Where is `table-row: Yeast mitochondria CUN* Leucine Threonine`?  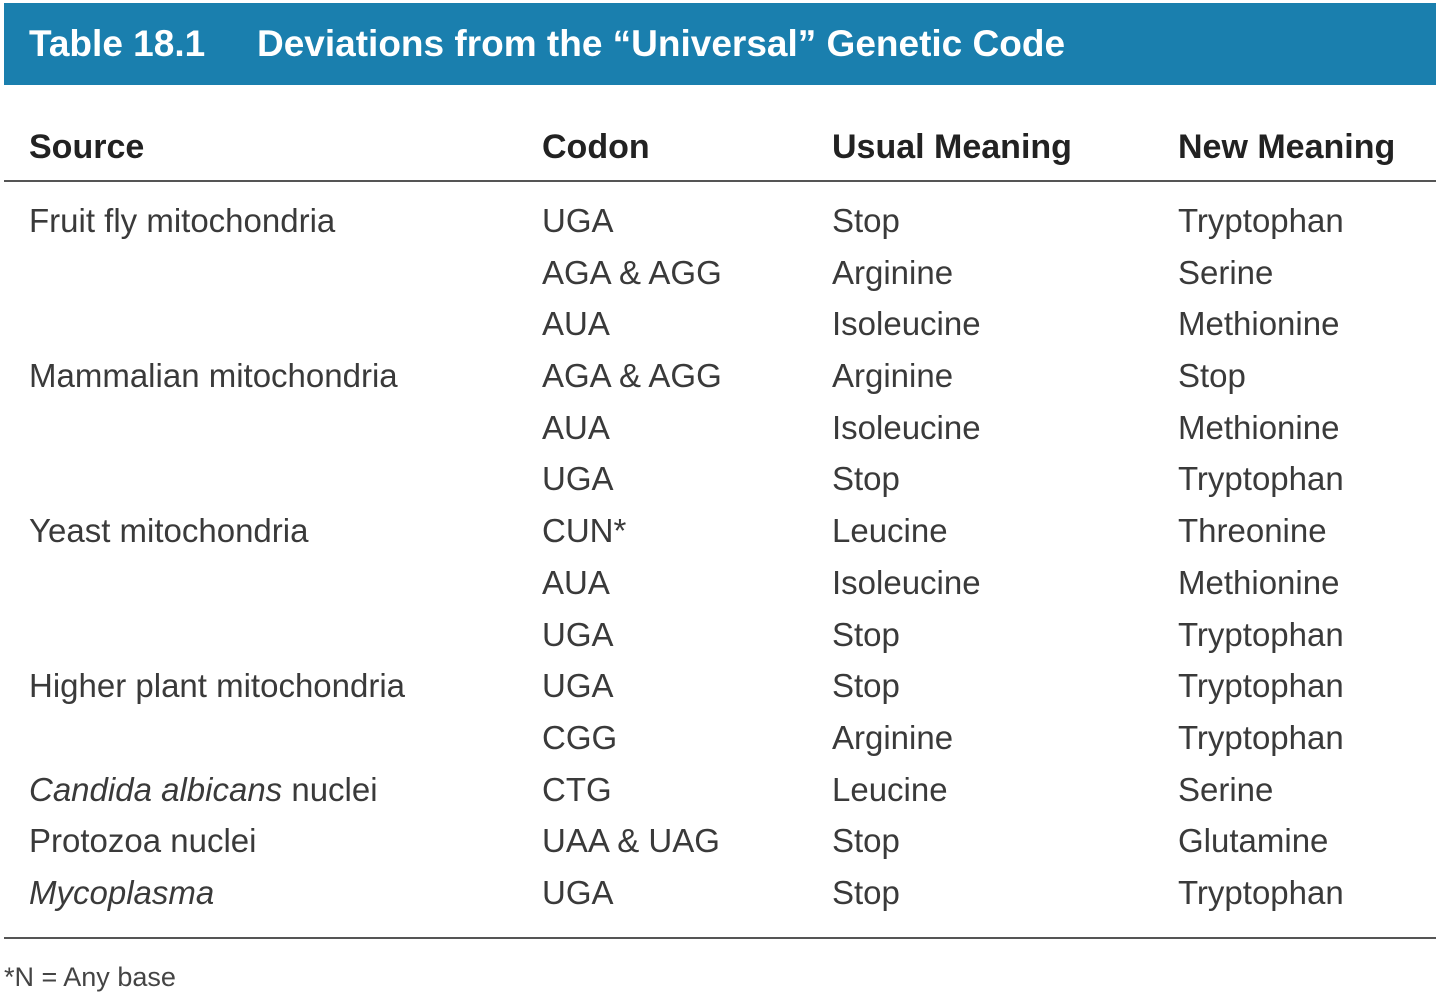 table-row: Yeast mitochondria CUN* Leucine Threonine is located at coordinates (720, 531).